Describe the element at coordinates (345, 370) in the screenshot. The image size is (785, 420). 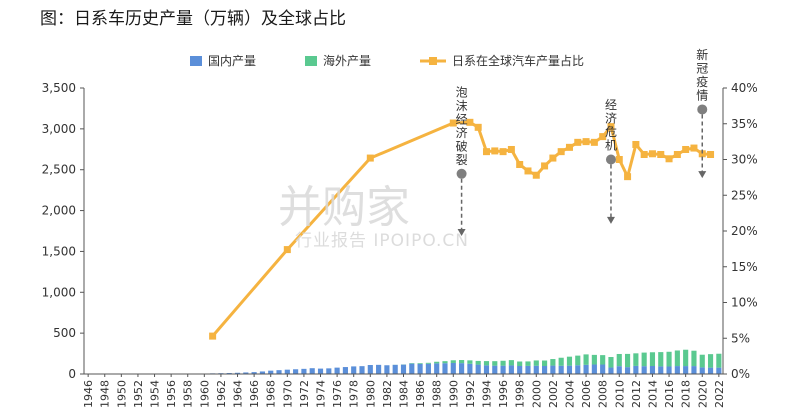
I see `bar-domestic-1977` at that location.